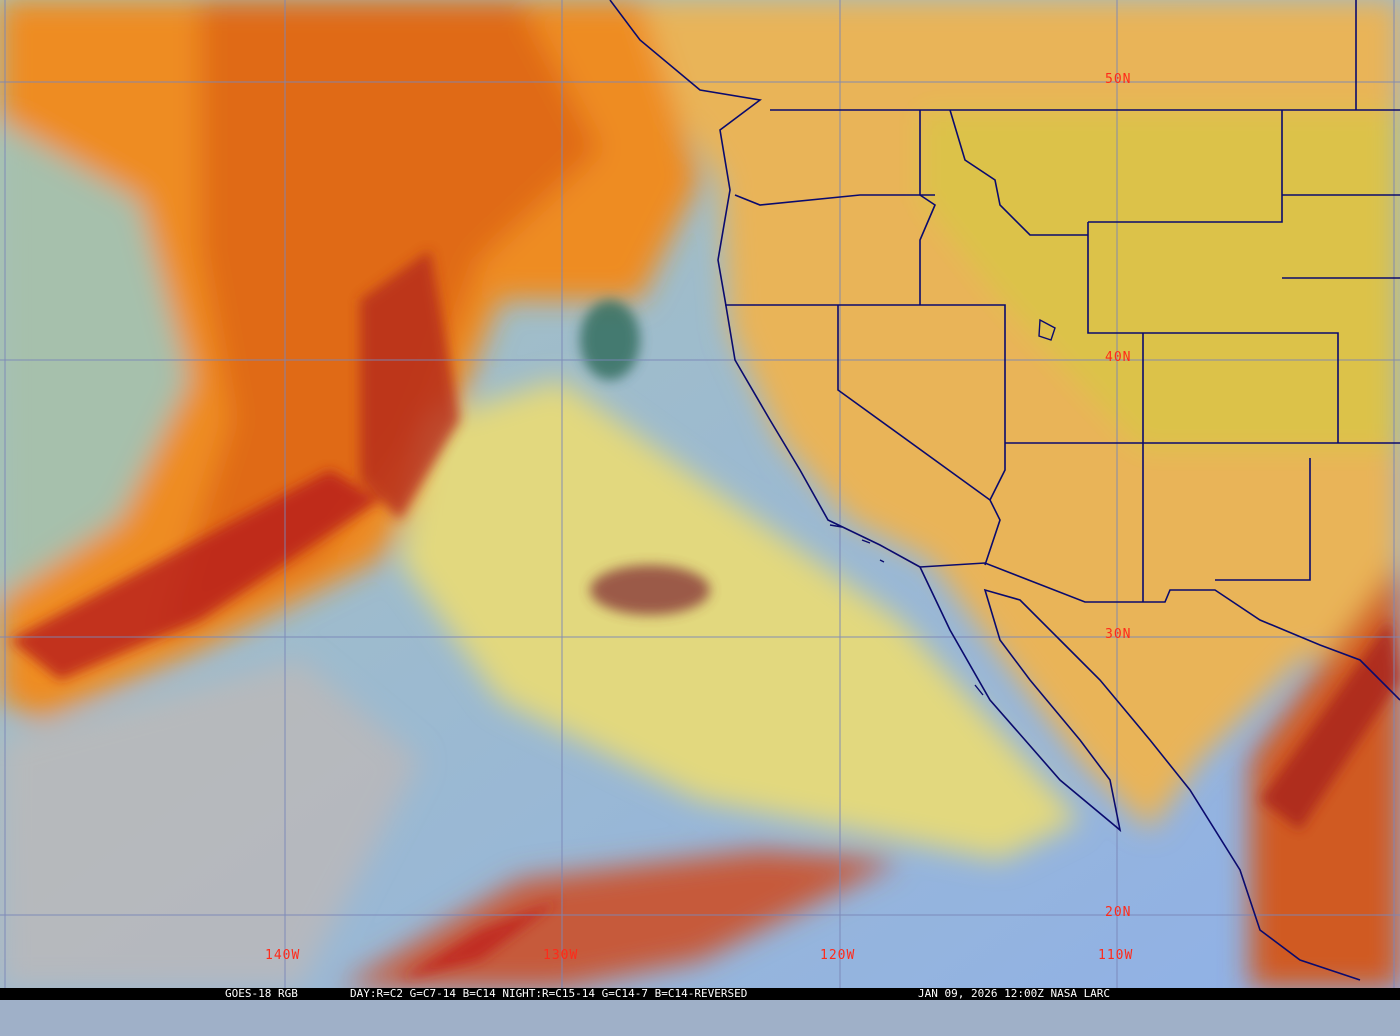 The height and width of the screenshot is (1036, 1400). What do you see at coordinates (834, 200) in the screenshot?
I see `border-wa-or` at bounding box center [834, 200].